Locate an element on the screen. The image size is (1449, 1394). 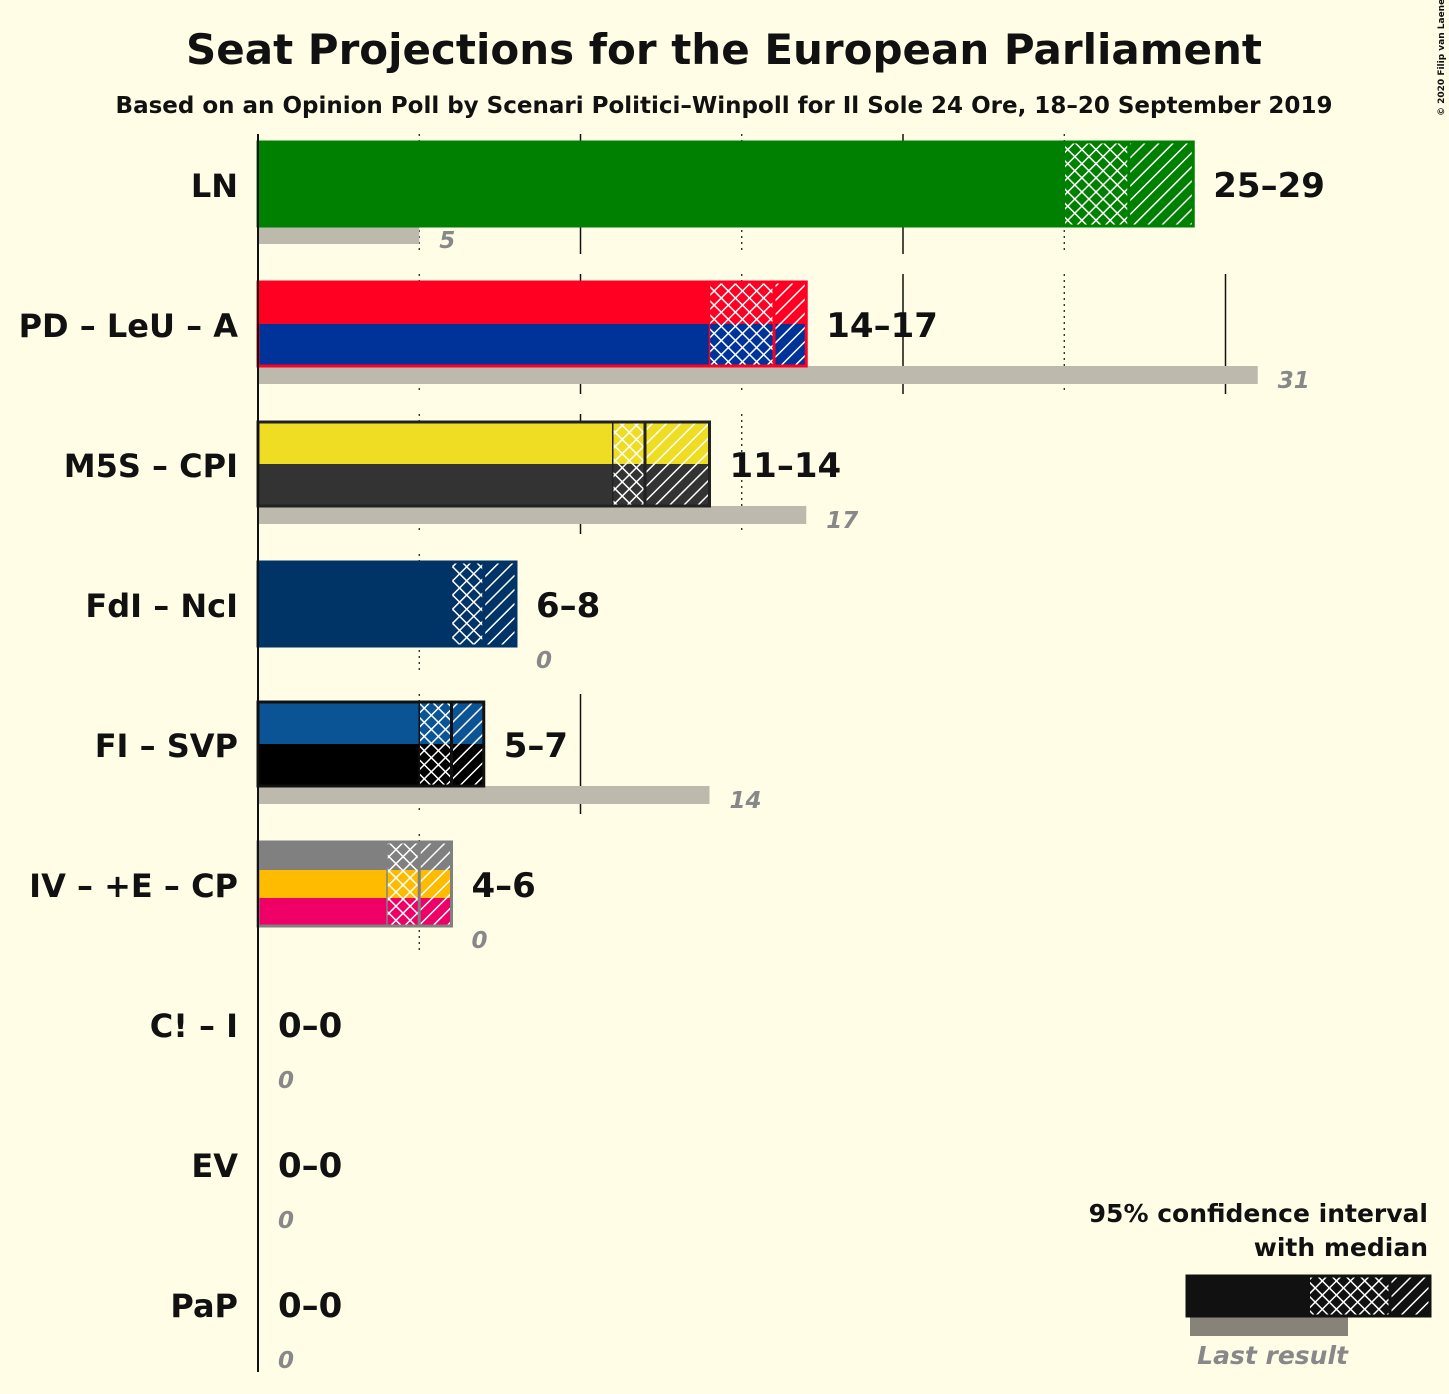
legend-cross-pattern is located at coordinates (1350, 1296).